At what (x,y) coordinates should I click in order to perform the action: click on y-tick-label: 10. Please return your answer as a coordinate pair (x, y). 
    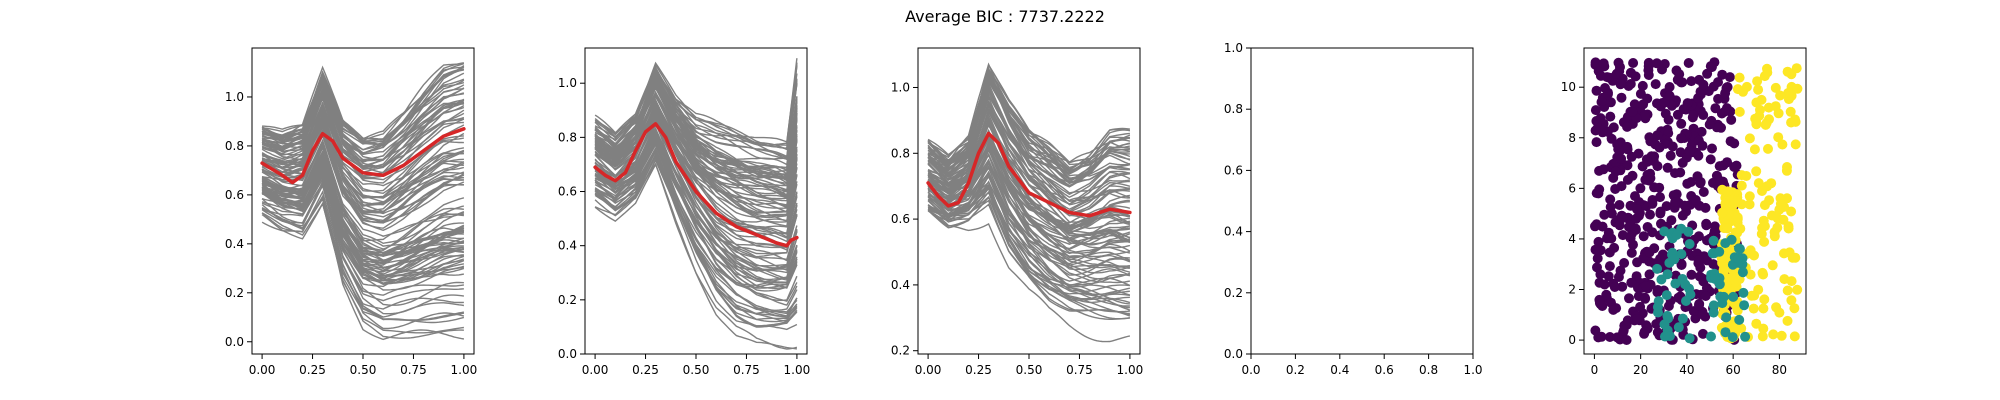
    Looking at the image, I should click on (1568, 87).